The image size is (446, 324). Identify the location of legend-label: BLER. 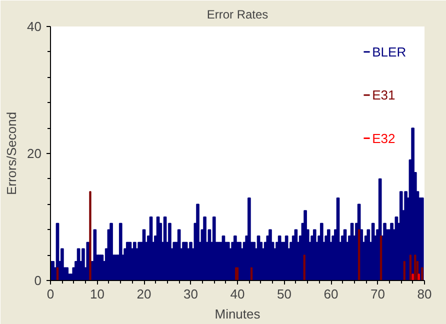
(389, 52).